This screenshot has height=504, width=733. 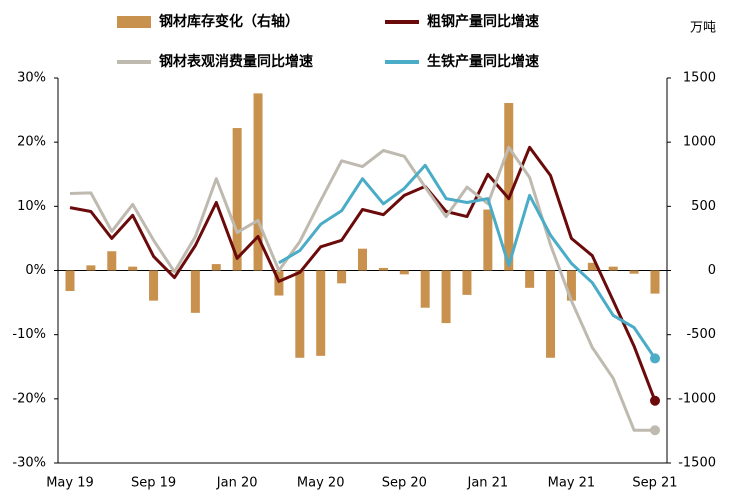 What do you see at coordinates (237, 483) in the screenshot?
I see `x-tick-label: Jan 20` at bounding box center [237, 483].